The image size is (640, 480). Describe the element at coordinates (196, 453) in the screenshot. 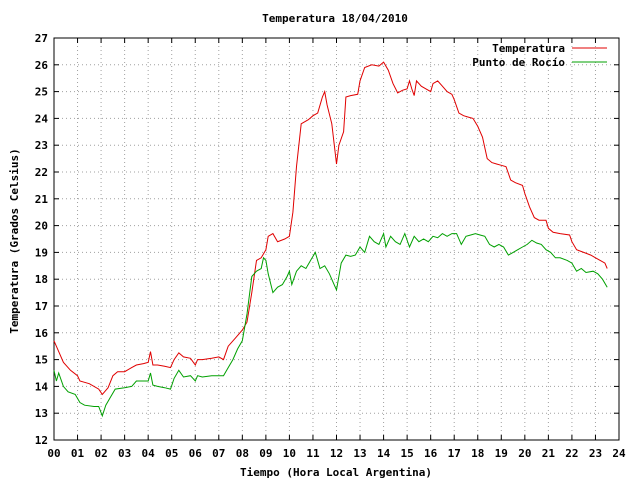

I see `x-tick-label: 06` at that location.